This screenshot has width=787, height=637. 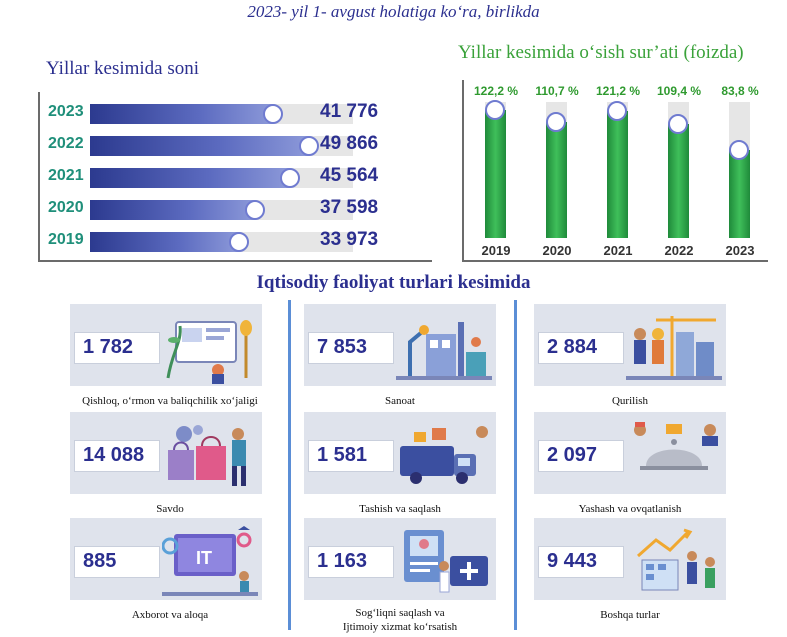 What do you see at coordinates (170, 401) in the screenshot?
I see `sector-label: Qishloq, o‘rmon va baliqchilik xo‘jaligi` at bounding box center [170, 401].